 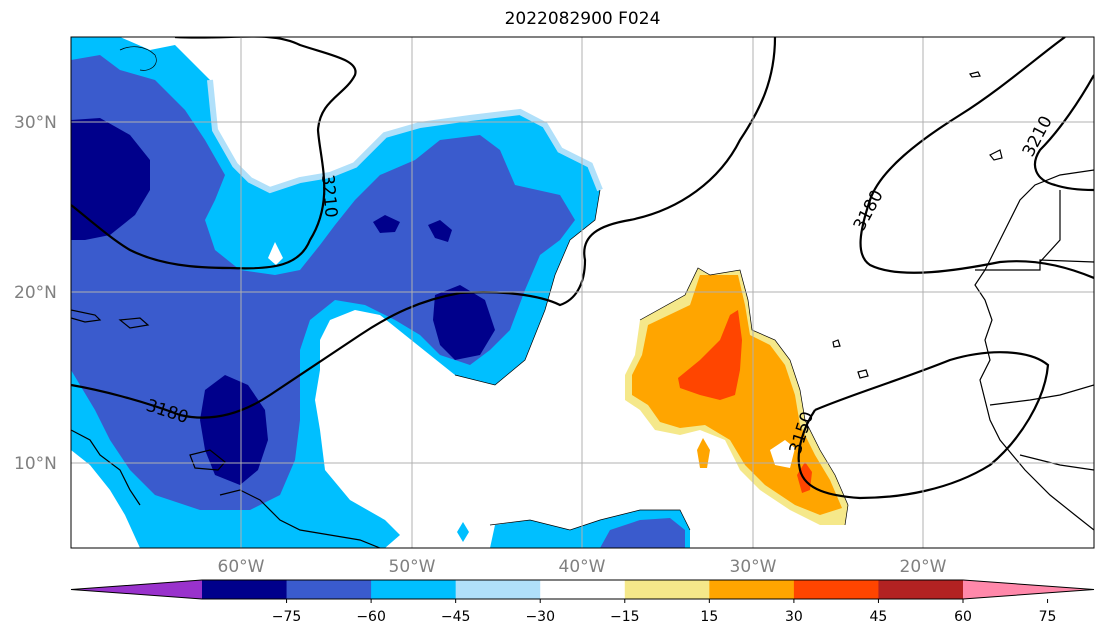 I want to click on lat-label-20n: 20°N, so click(x=35, y=293).